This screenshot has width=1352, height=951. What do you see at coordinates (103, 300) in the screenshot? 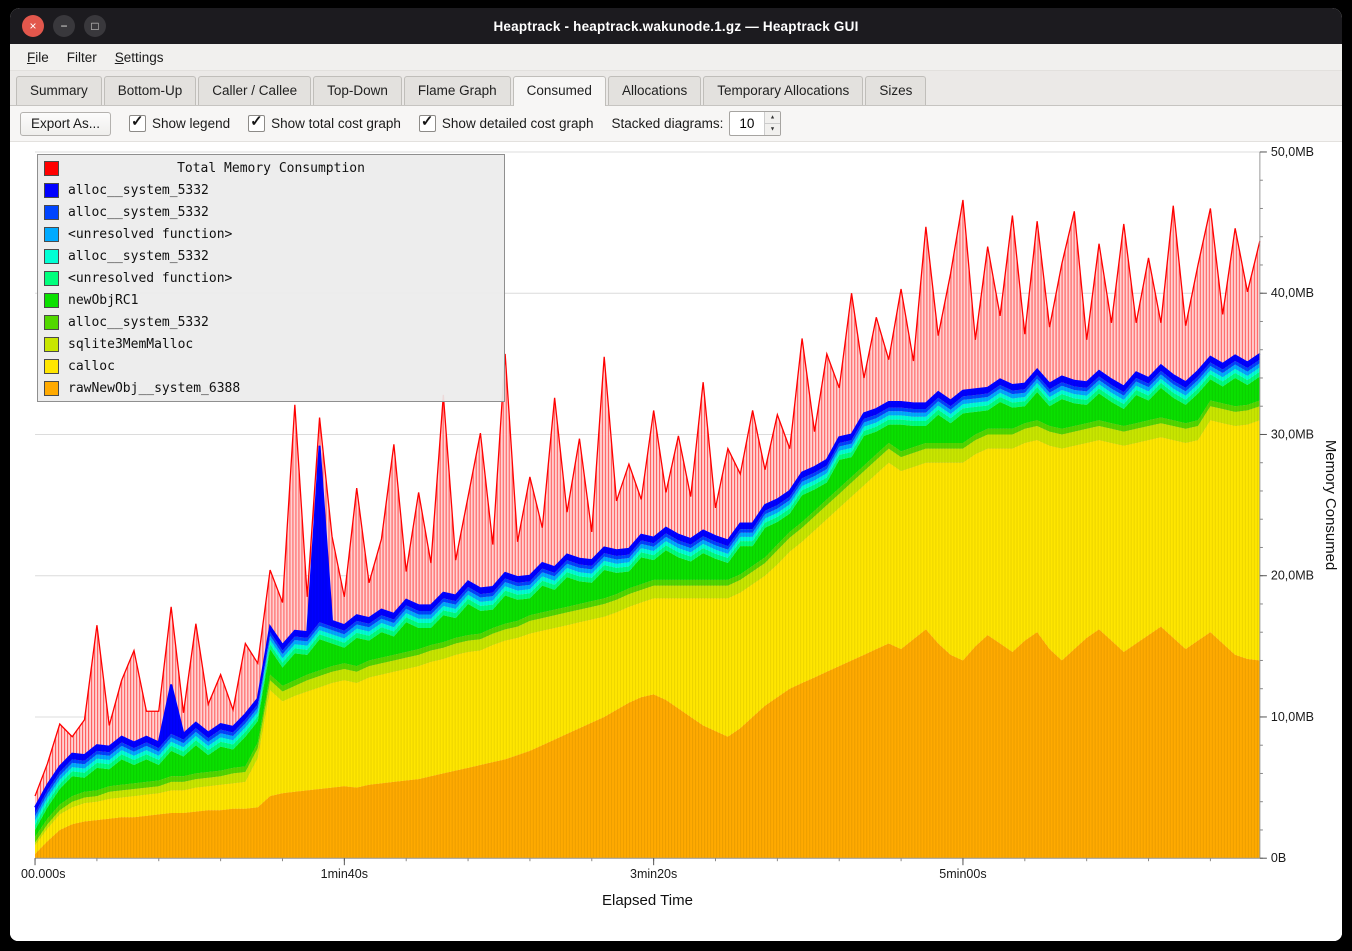
I see `legend-label: newObjRC1` at bounding box center [103, 300].